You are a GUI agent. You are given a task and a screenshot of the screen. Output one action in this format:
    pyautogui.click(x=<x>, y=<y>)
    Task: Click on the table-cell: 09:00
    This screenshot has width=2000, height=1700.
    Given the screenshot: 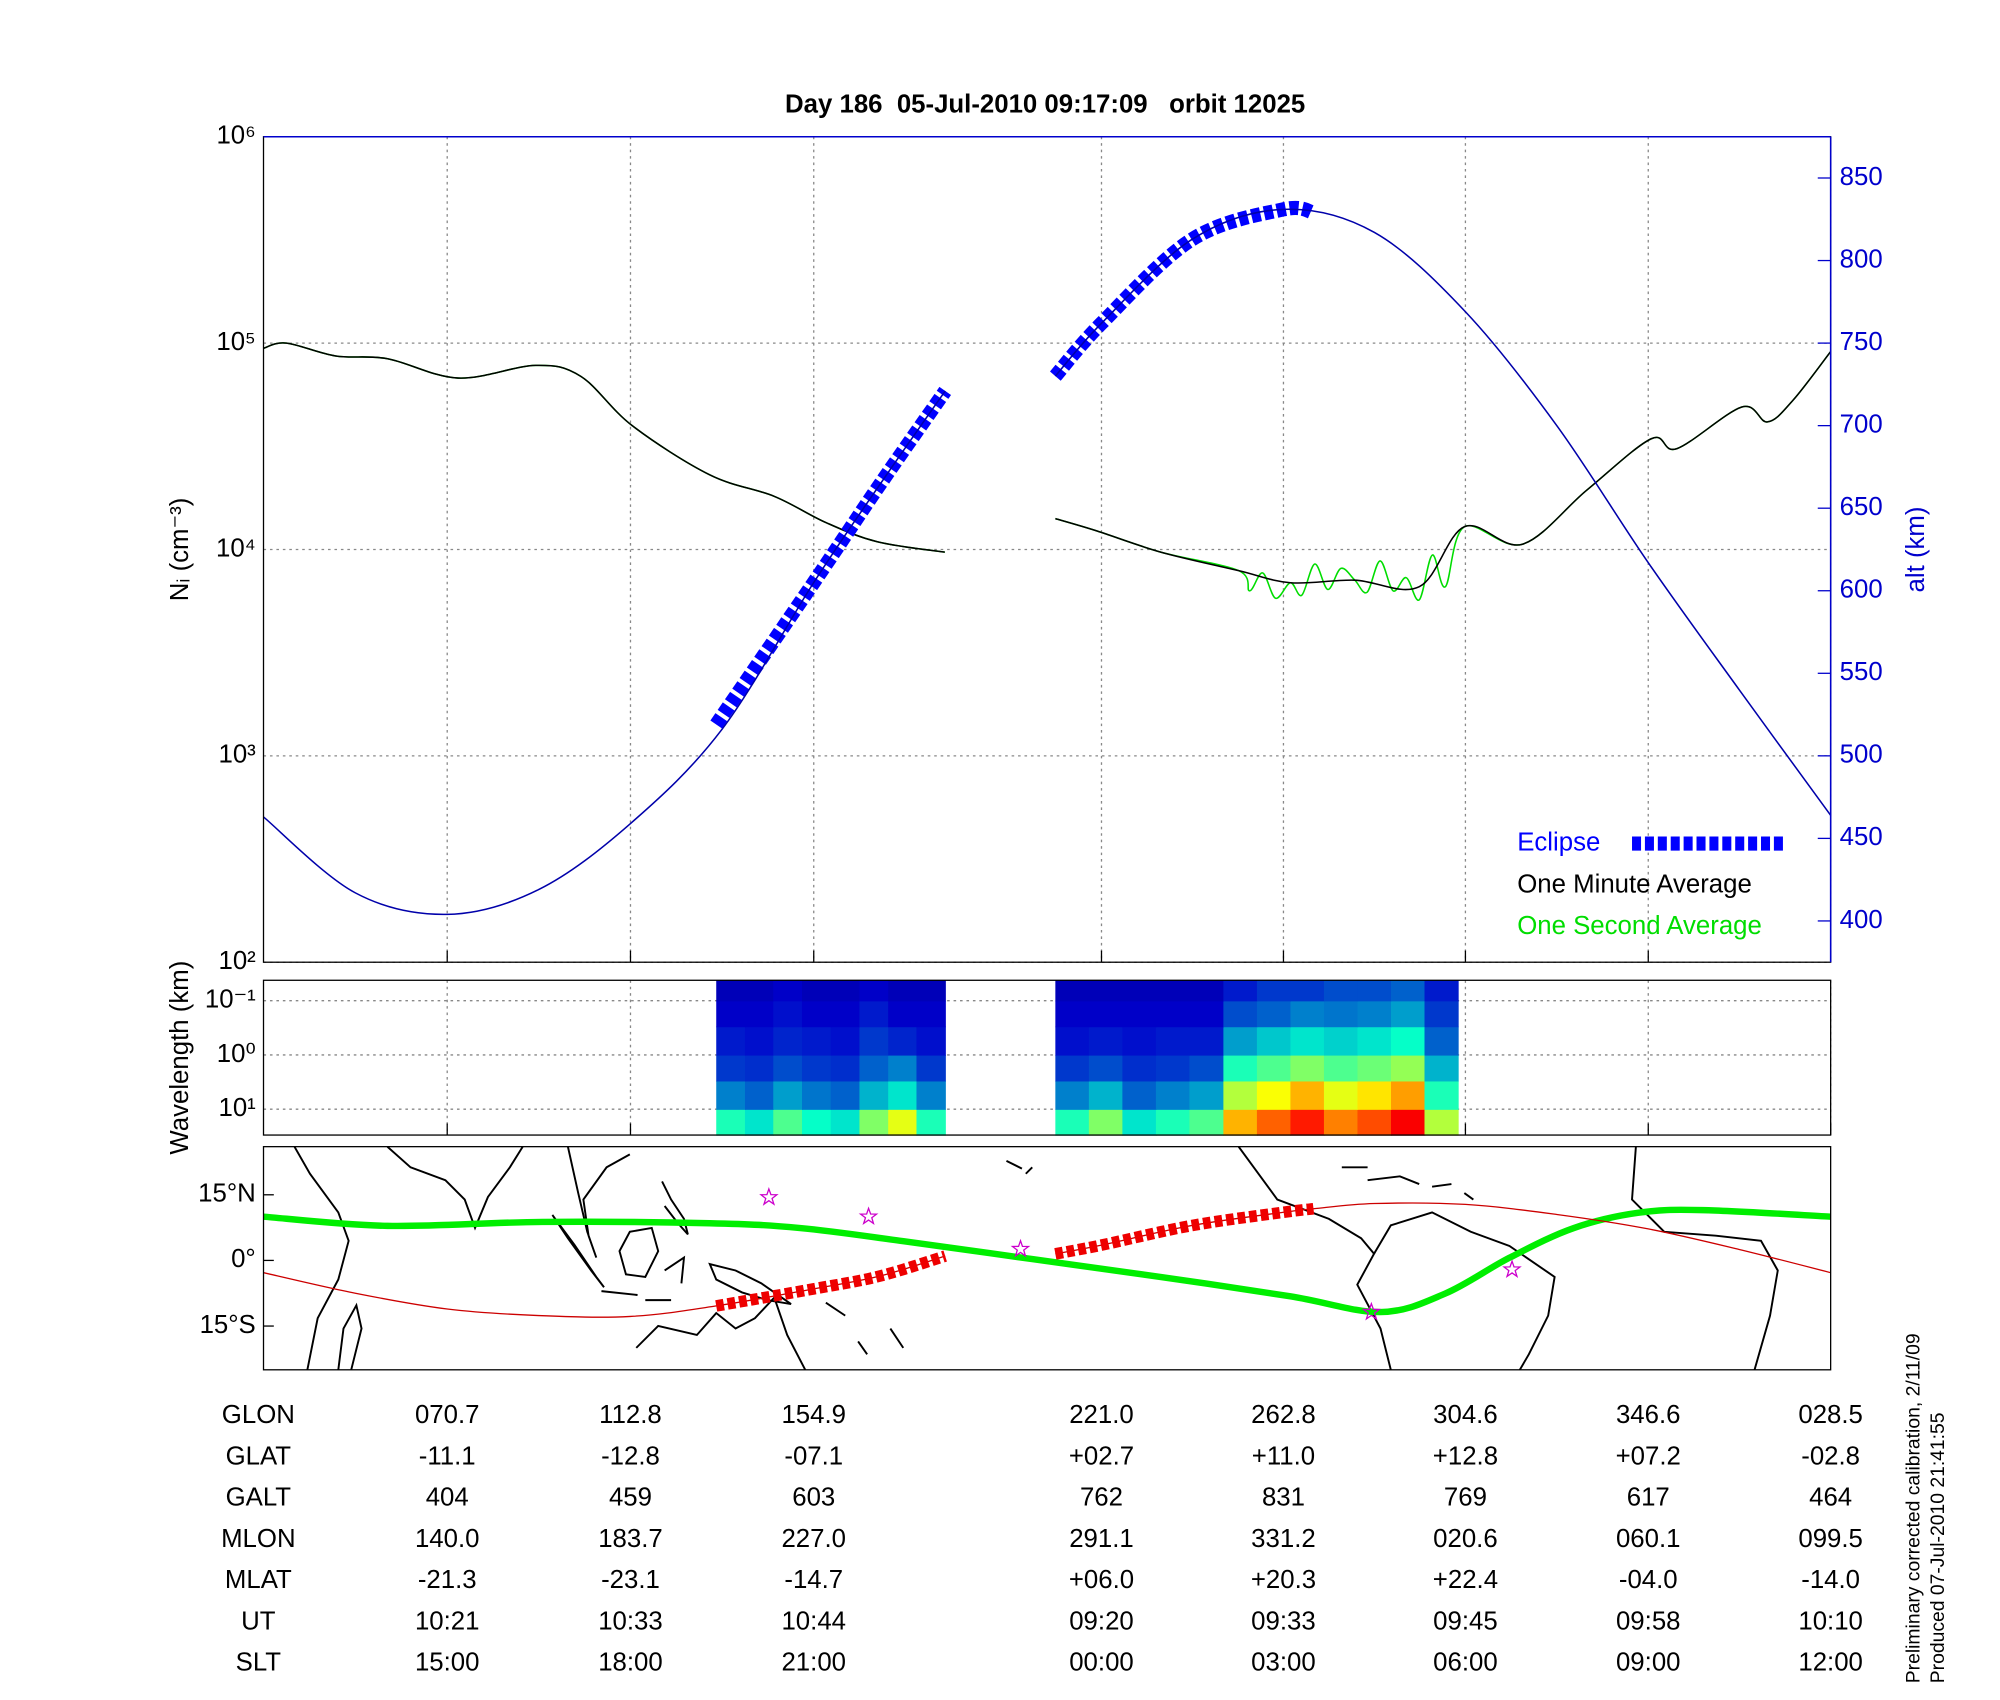 What is the action you would take?
    pyautogui.click(x=1648, y=1663)
    